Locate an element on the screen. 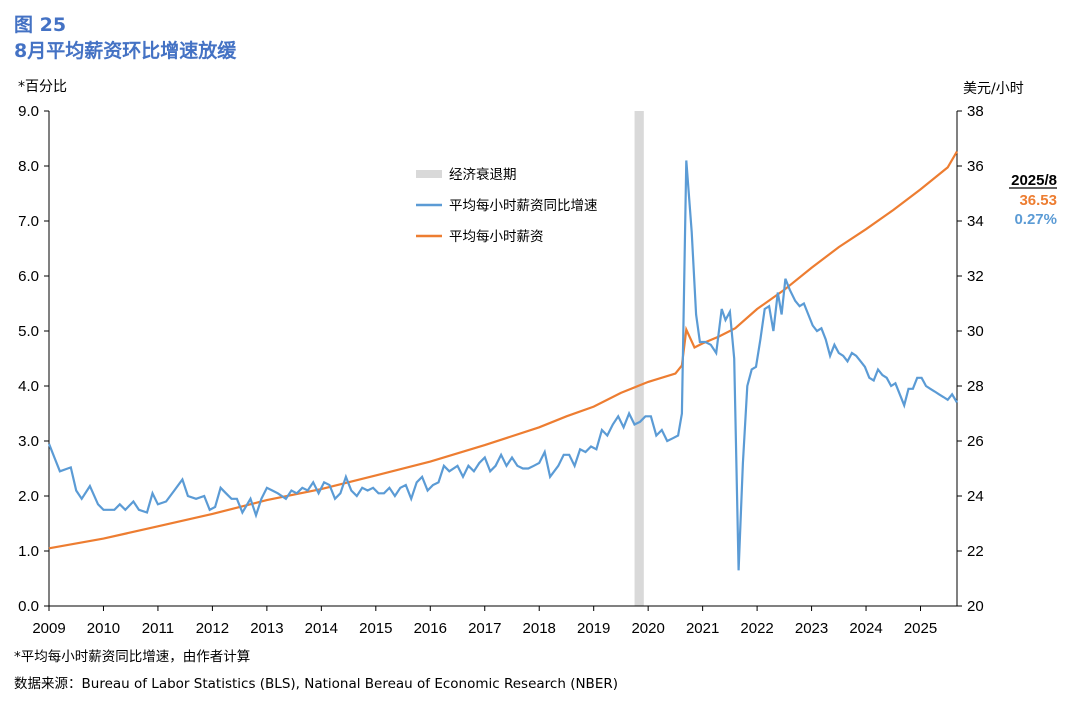  right-tick-label: 38 is located at coordinates (975, 111).